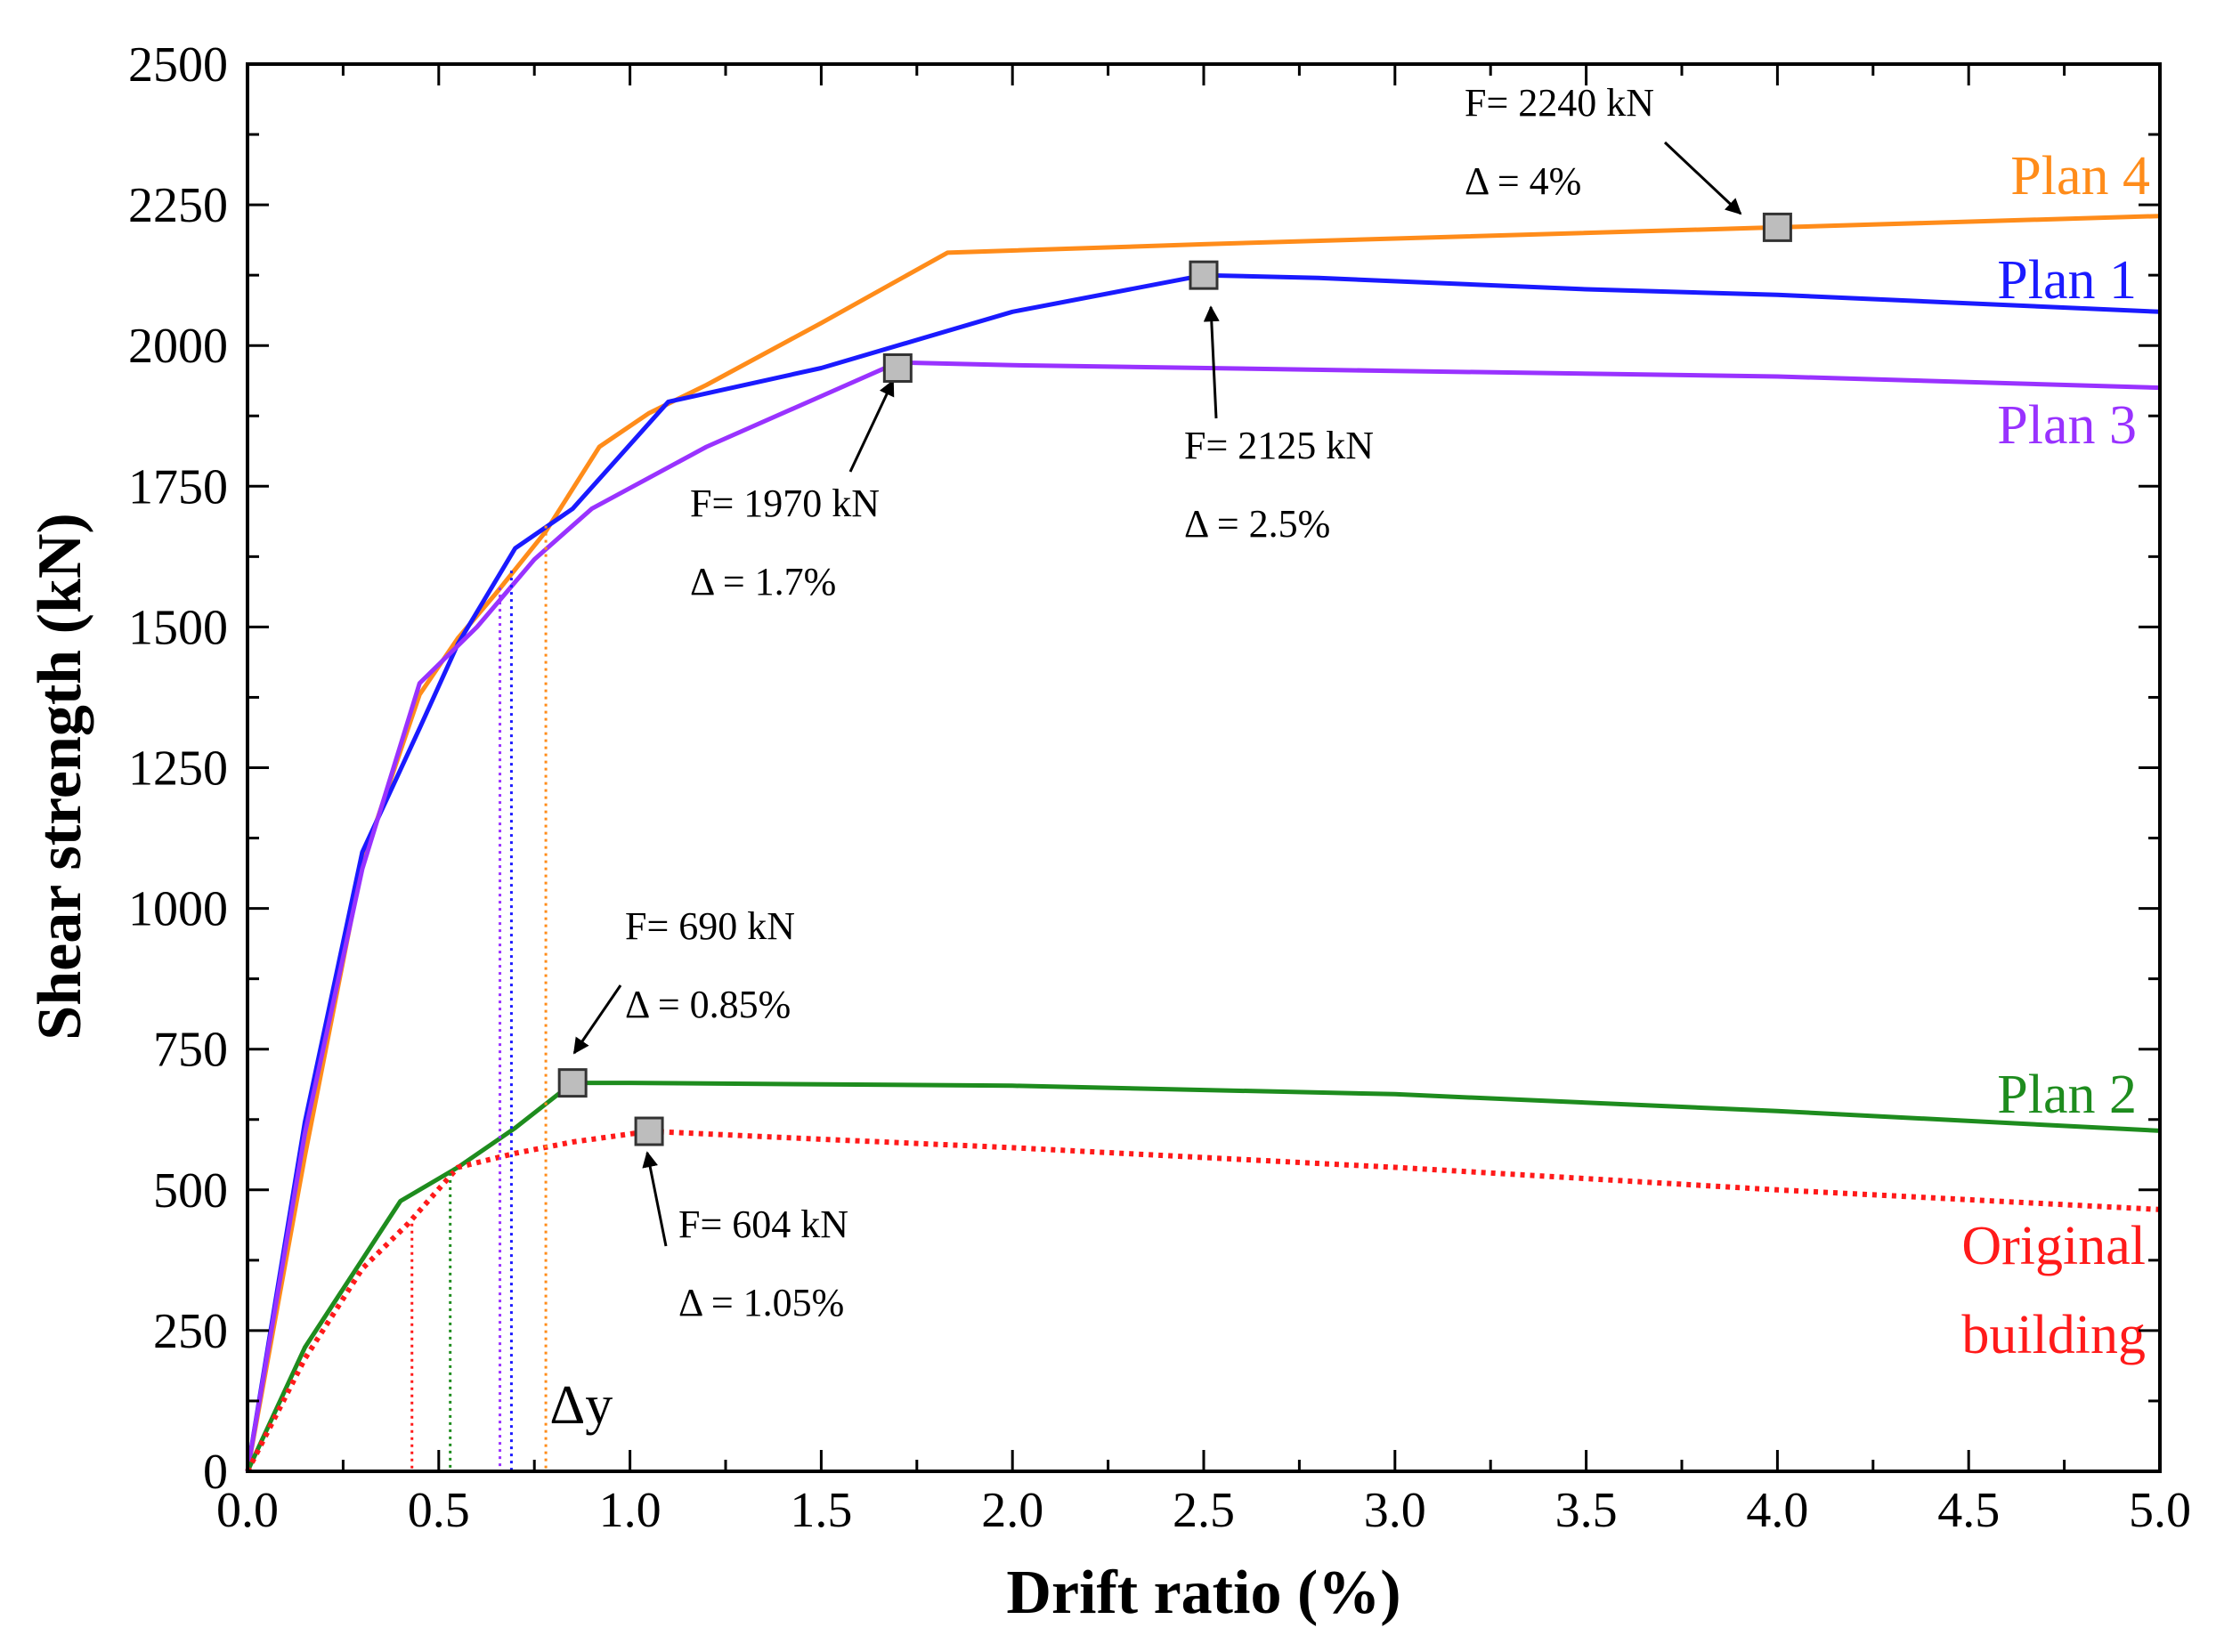 Image resolution: width=2216 pixels, height=1652 pixels. What do you see at coordinates (1777, 1510) in the screenshot?
I see `x-tick-label: 4.0` at bounding box center [1777, 1510].